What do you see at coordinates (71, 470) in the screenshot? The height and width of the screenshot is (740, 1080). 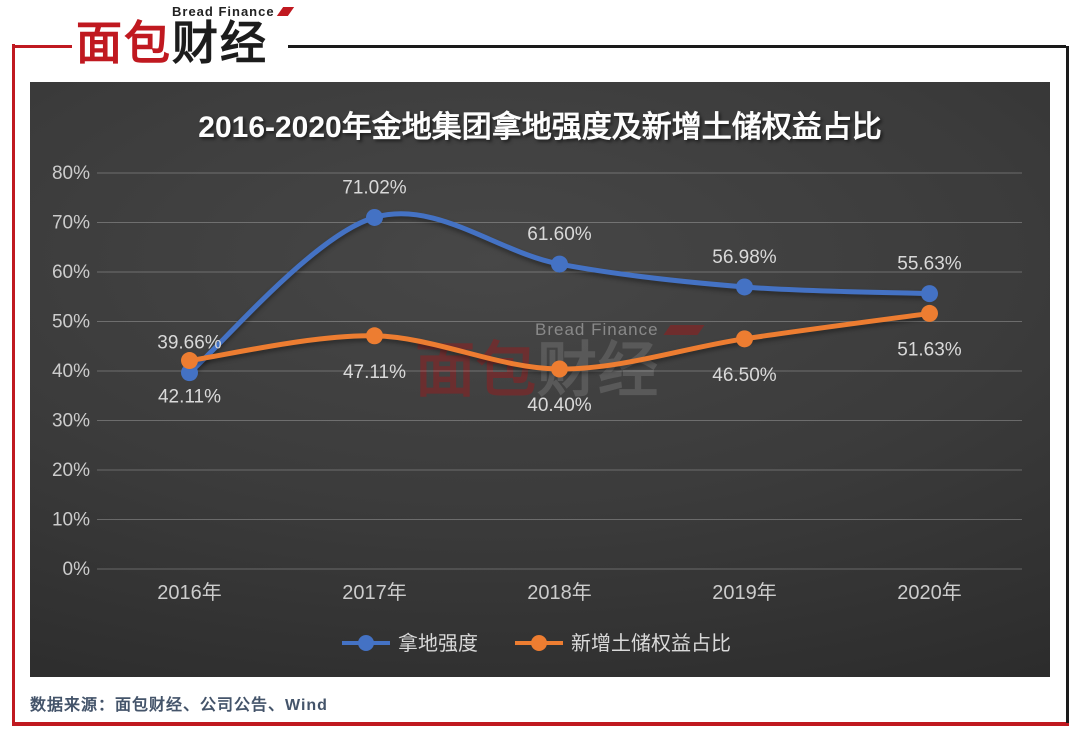 I see `y-tick-label: 20%` at bounding box center [71, 470].